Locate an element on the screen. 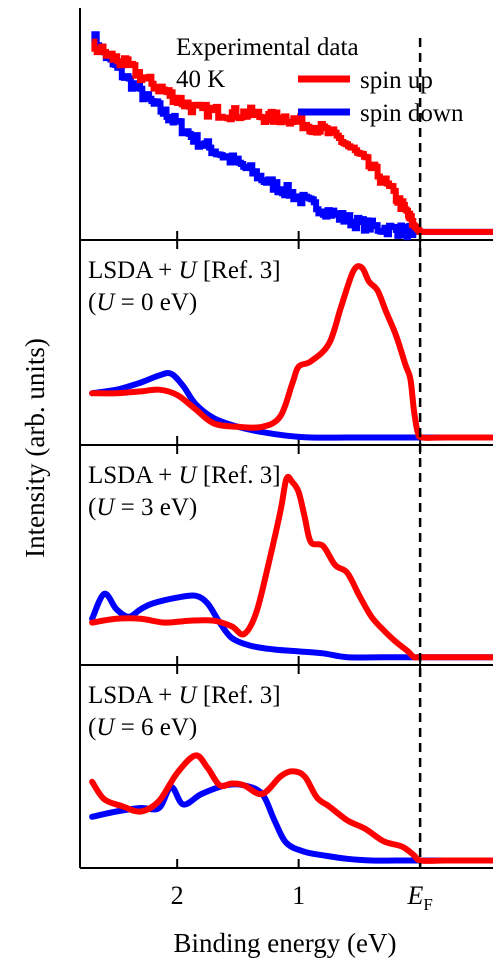 The image size is (493, 971). series-line-spin-up is located at coordinates (291, 808).